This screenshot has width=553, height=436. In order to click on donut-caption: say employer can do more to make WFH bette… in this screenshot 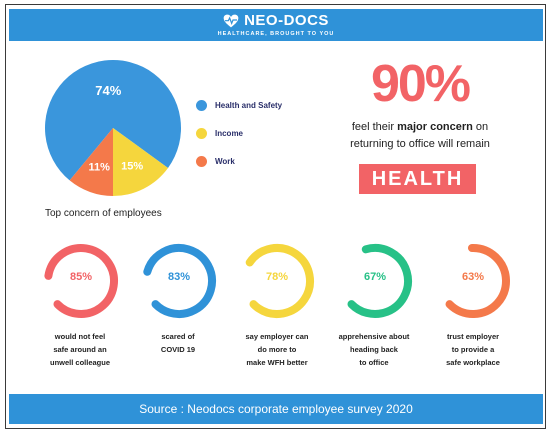, I will do `click(277, 349)`.